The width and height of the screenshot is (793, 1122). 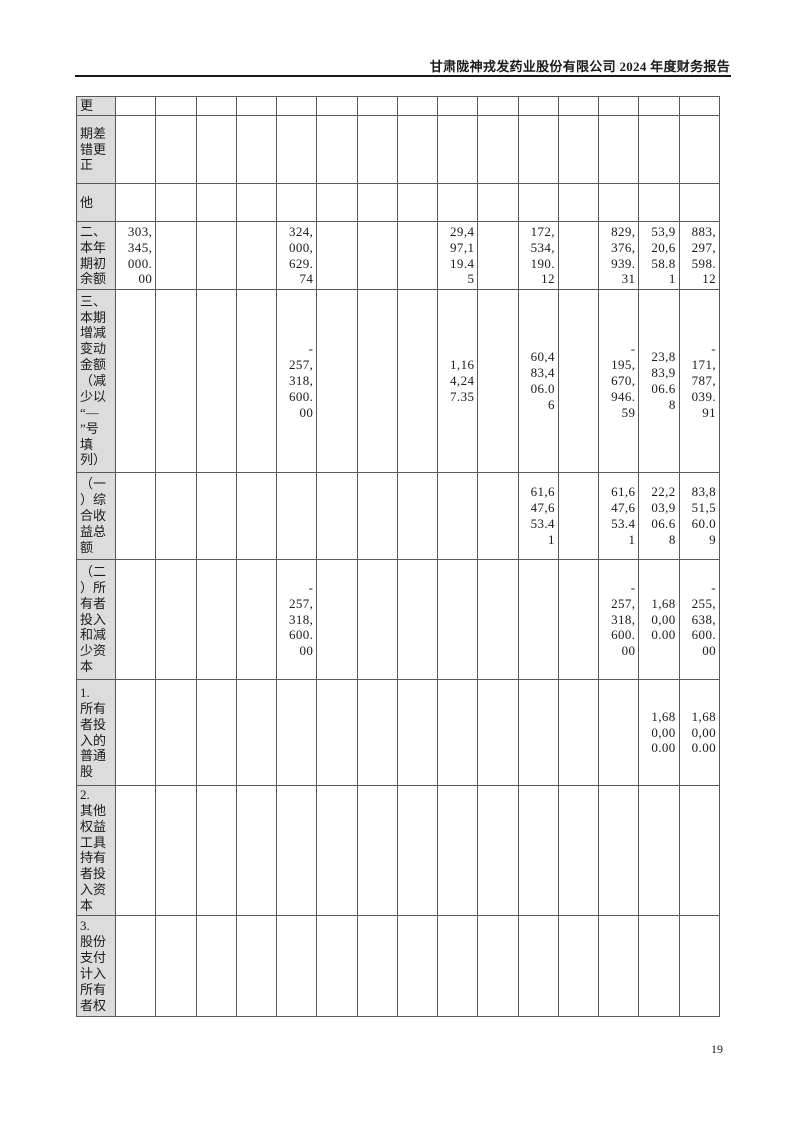 What do you see at coordinates (96, 516) in the screenshot?
I see `row-label: （一 ）综 合收 益总 额` at bounding box center [96, 516].